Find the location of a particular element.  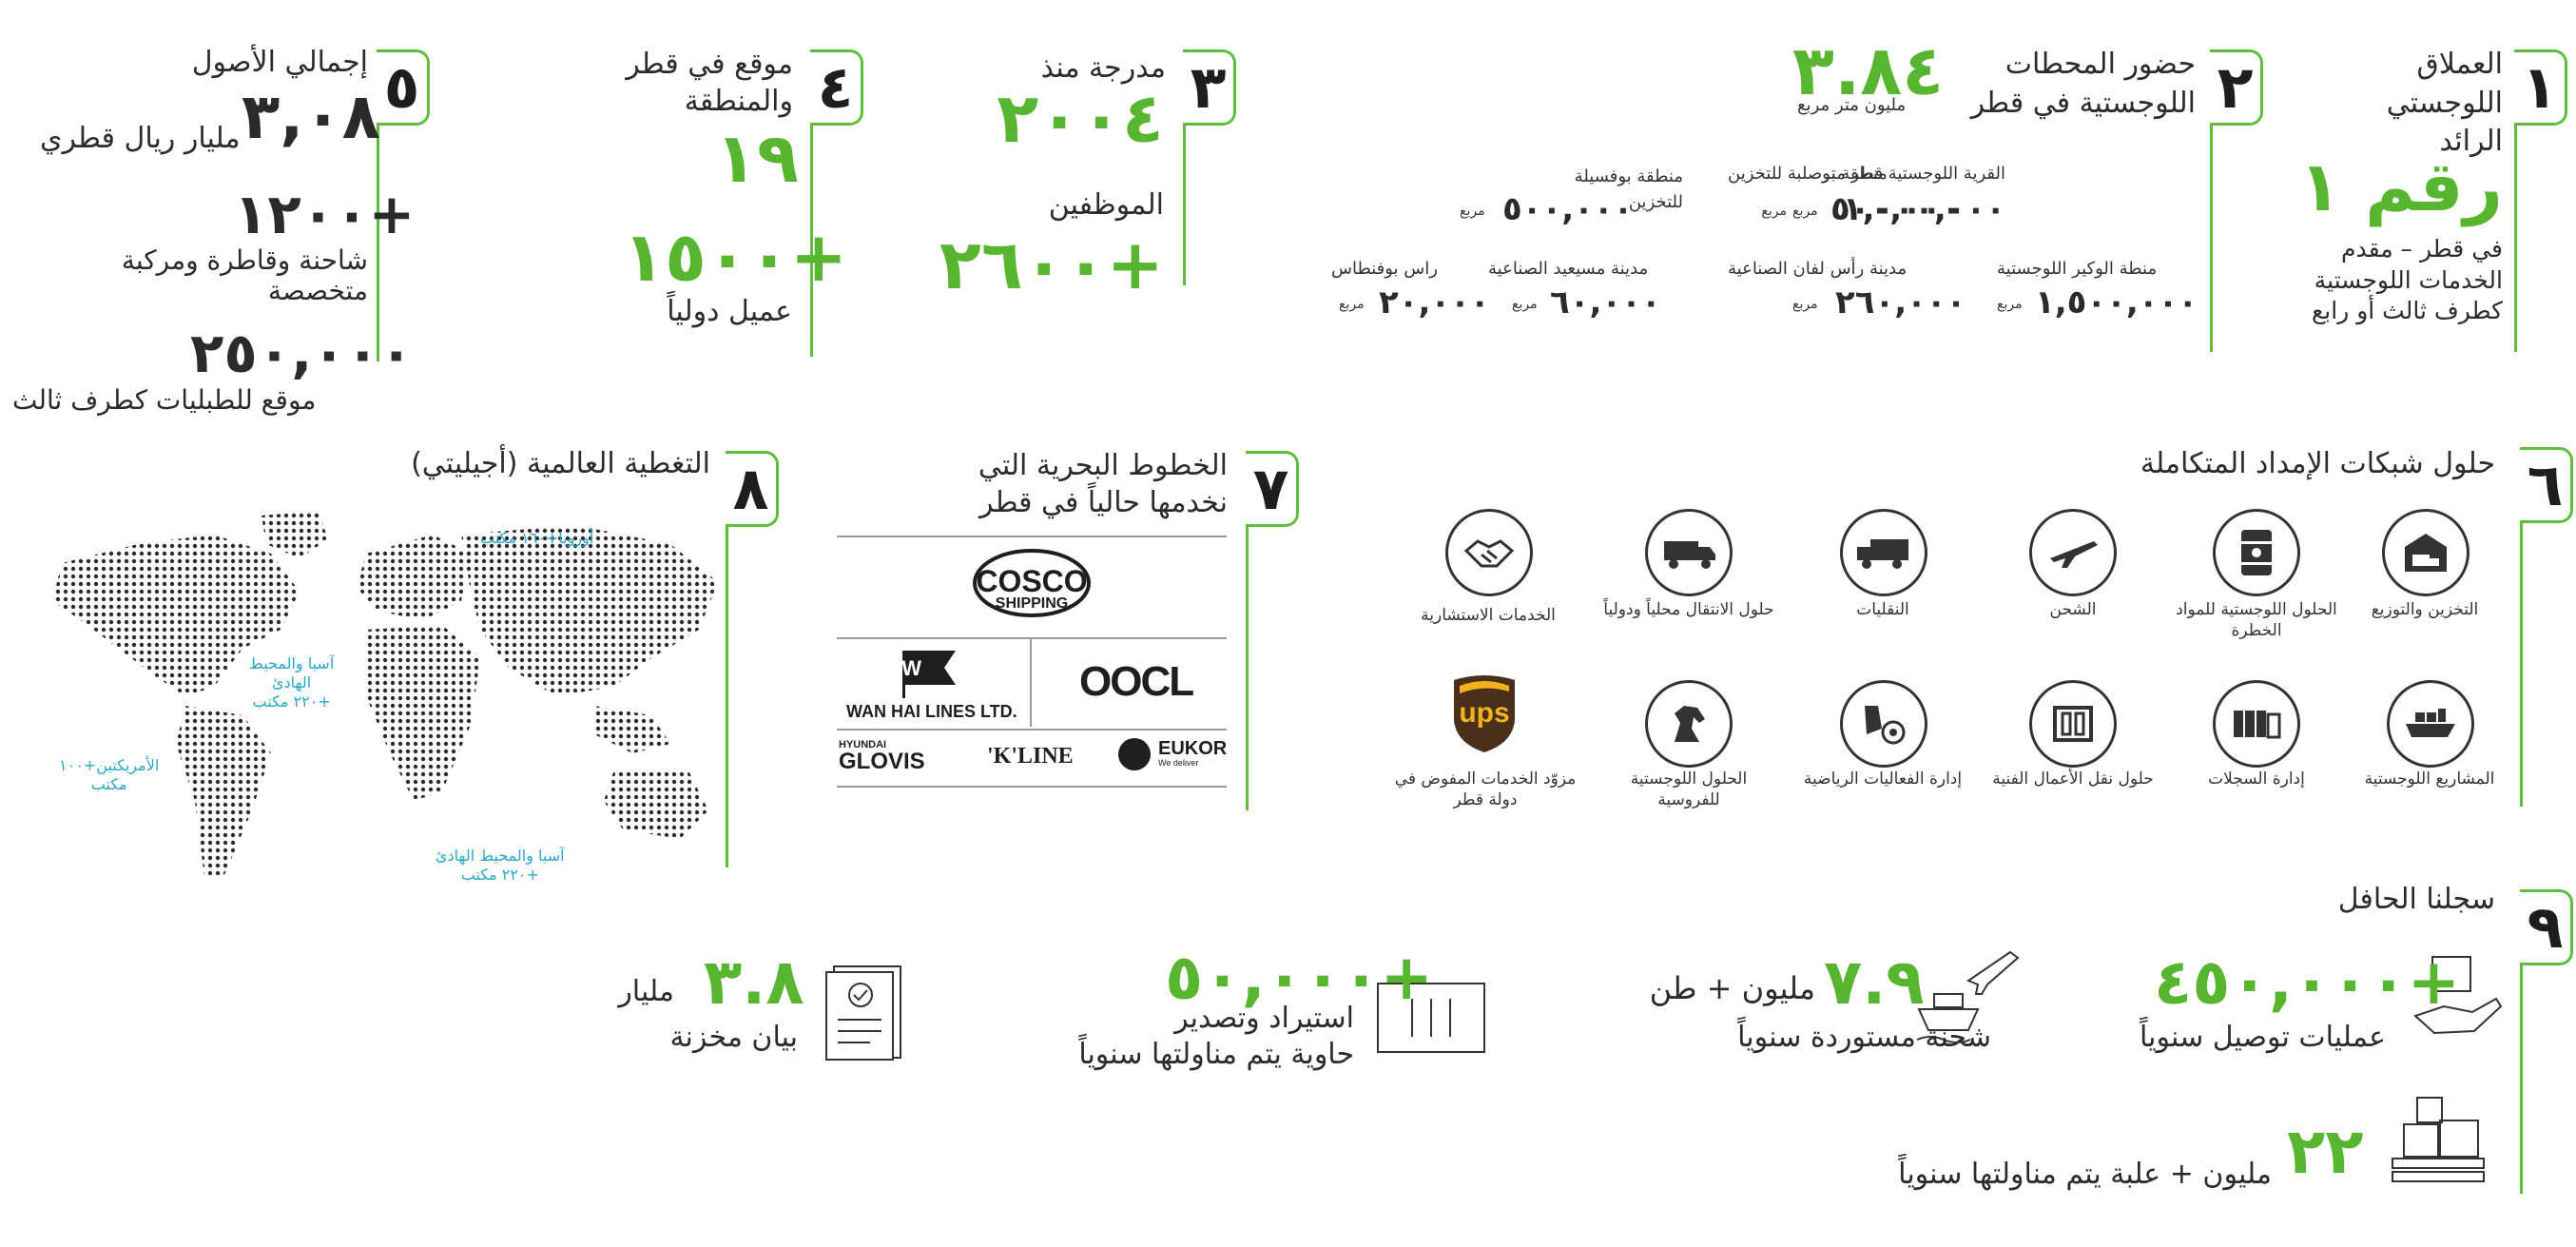

stations-total-unit: مليون متر مربع is located at coordinates (1852, 105).